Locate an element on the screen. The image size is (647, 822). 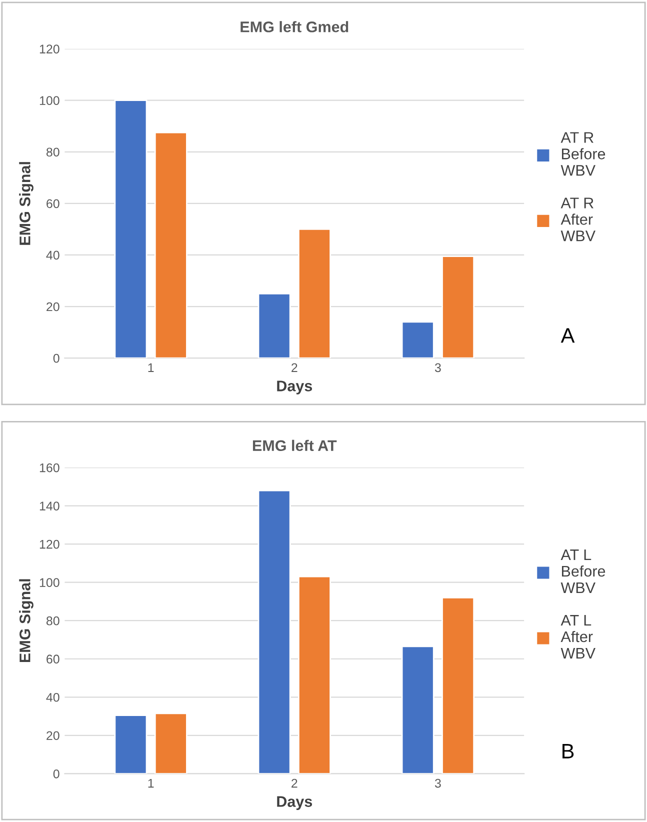
y-tick-label: 140 is located at coordinates (50, 506).